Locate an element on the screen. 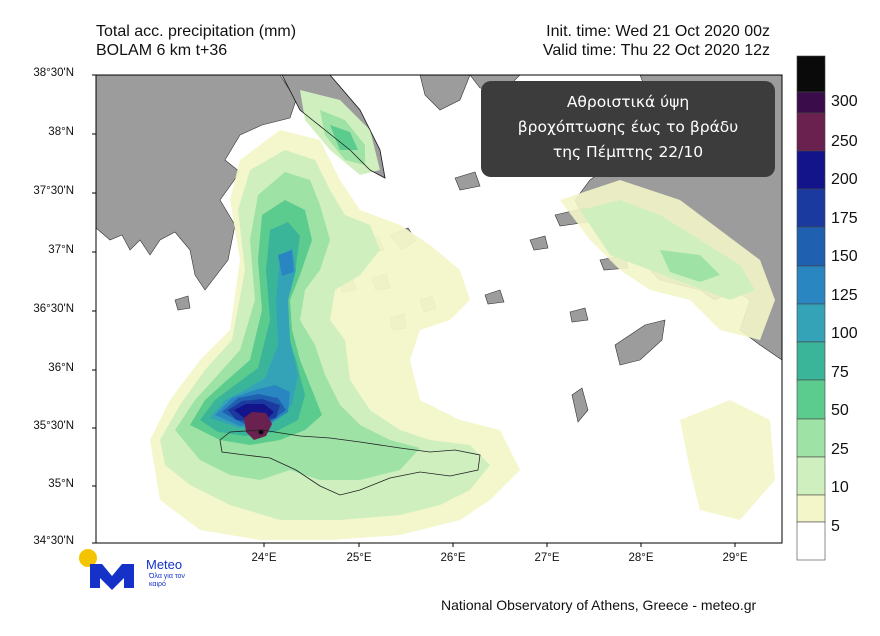 The width and height of the screenshot is (880, 636). valid-time: Valid time: Thu 22 Oct 2020 12z is located at coordinates (656, 50).